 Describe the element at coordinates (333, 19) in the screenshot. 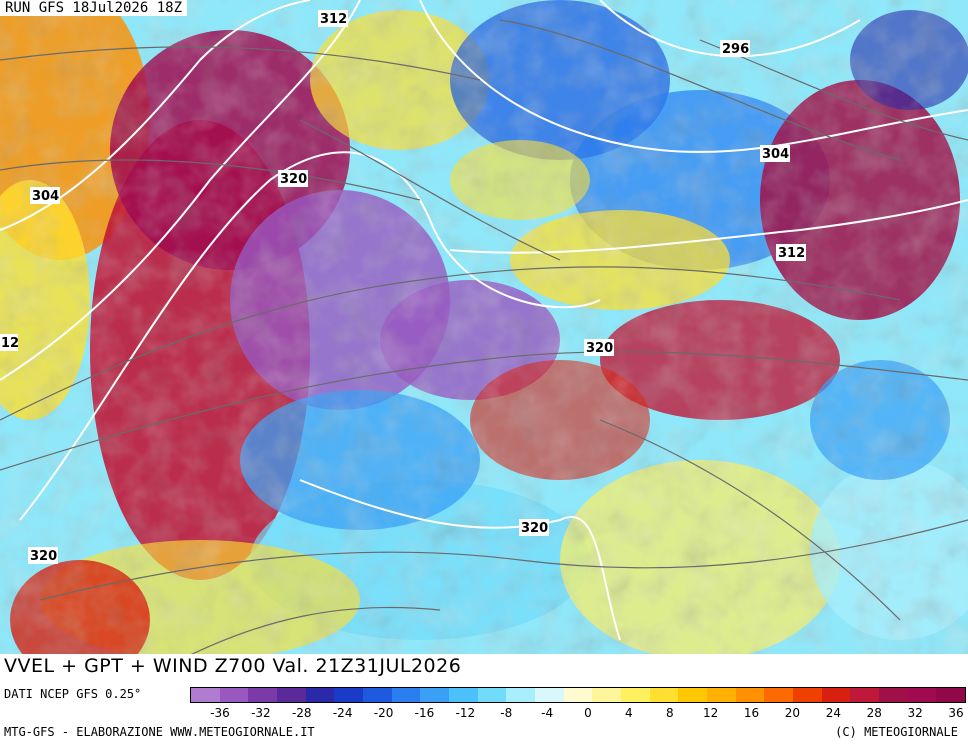

I see `contour-label-312-top: 312` at that location.